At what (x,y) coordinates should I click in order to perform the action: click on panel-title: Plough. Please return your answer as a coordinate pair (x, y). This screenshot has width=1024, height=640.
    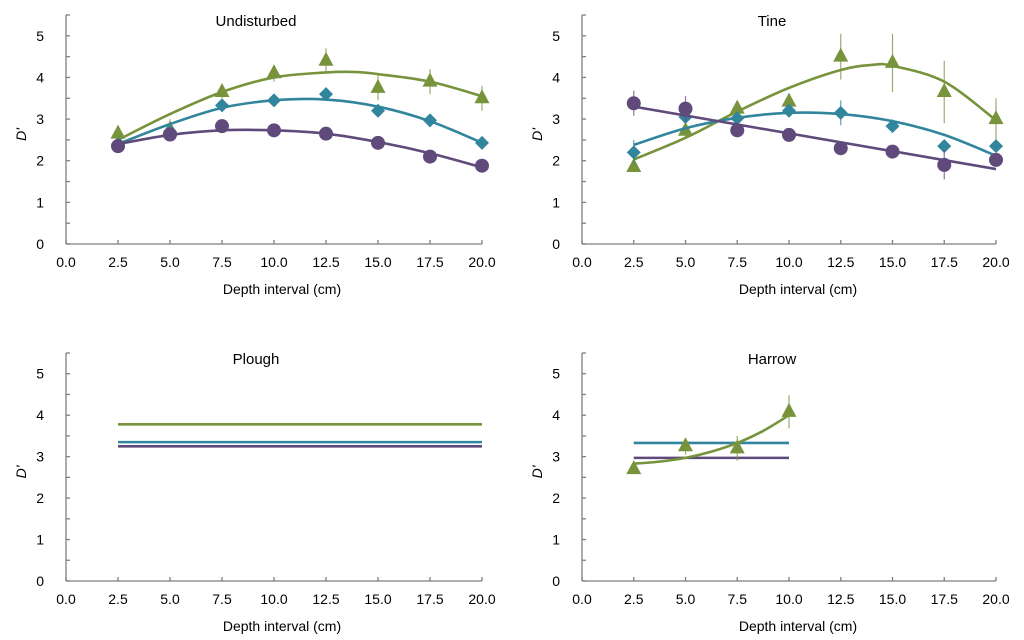
    Looking at the image, I should click on (256, 359).